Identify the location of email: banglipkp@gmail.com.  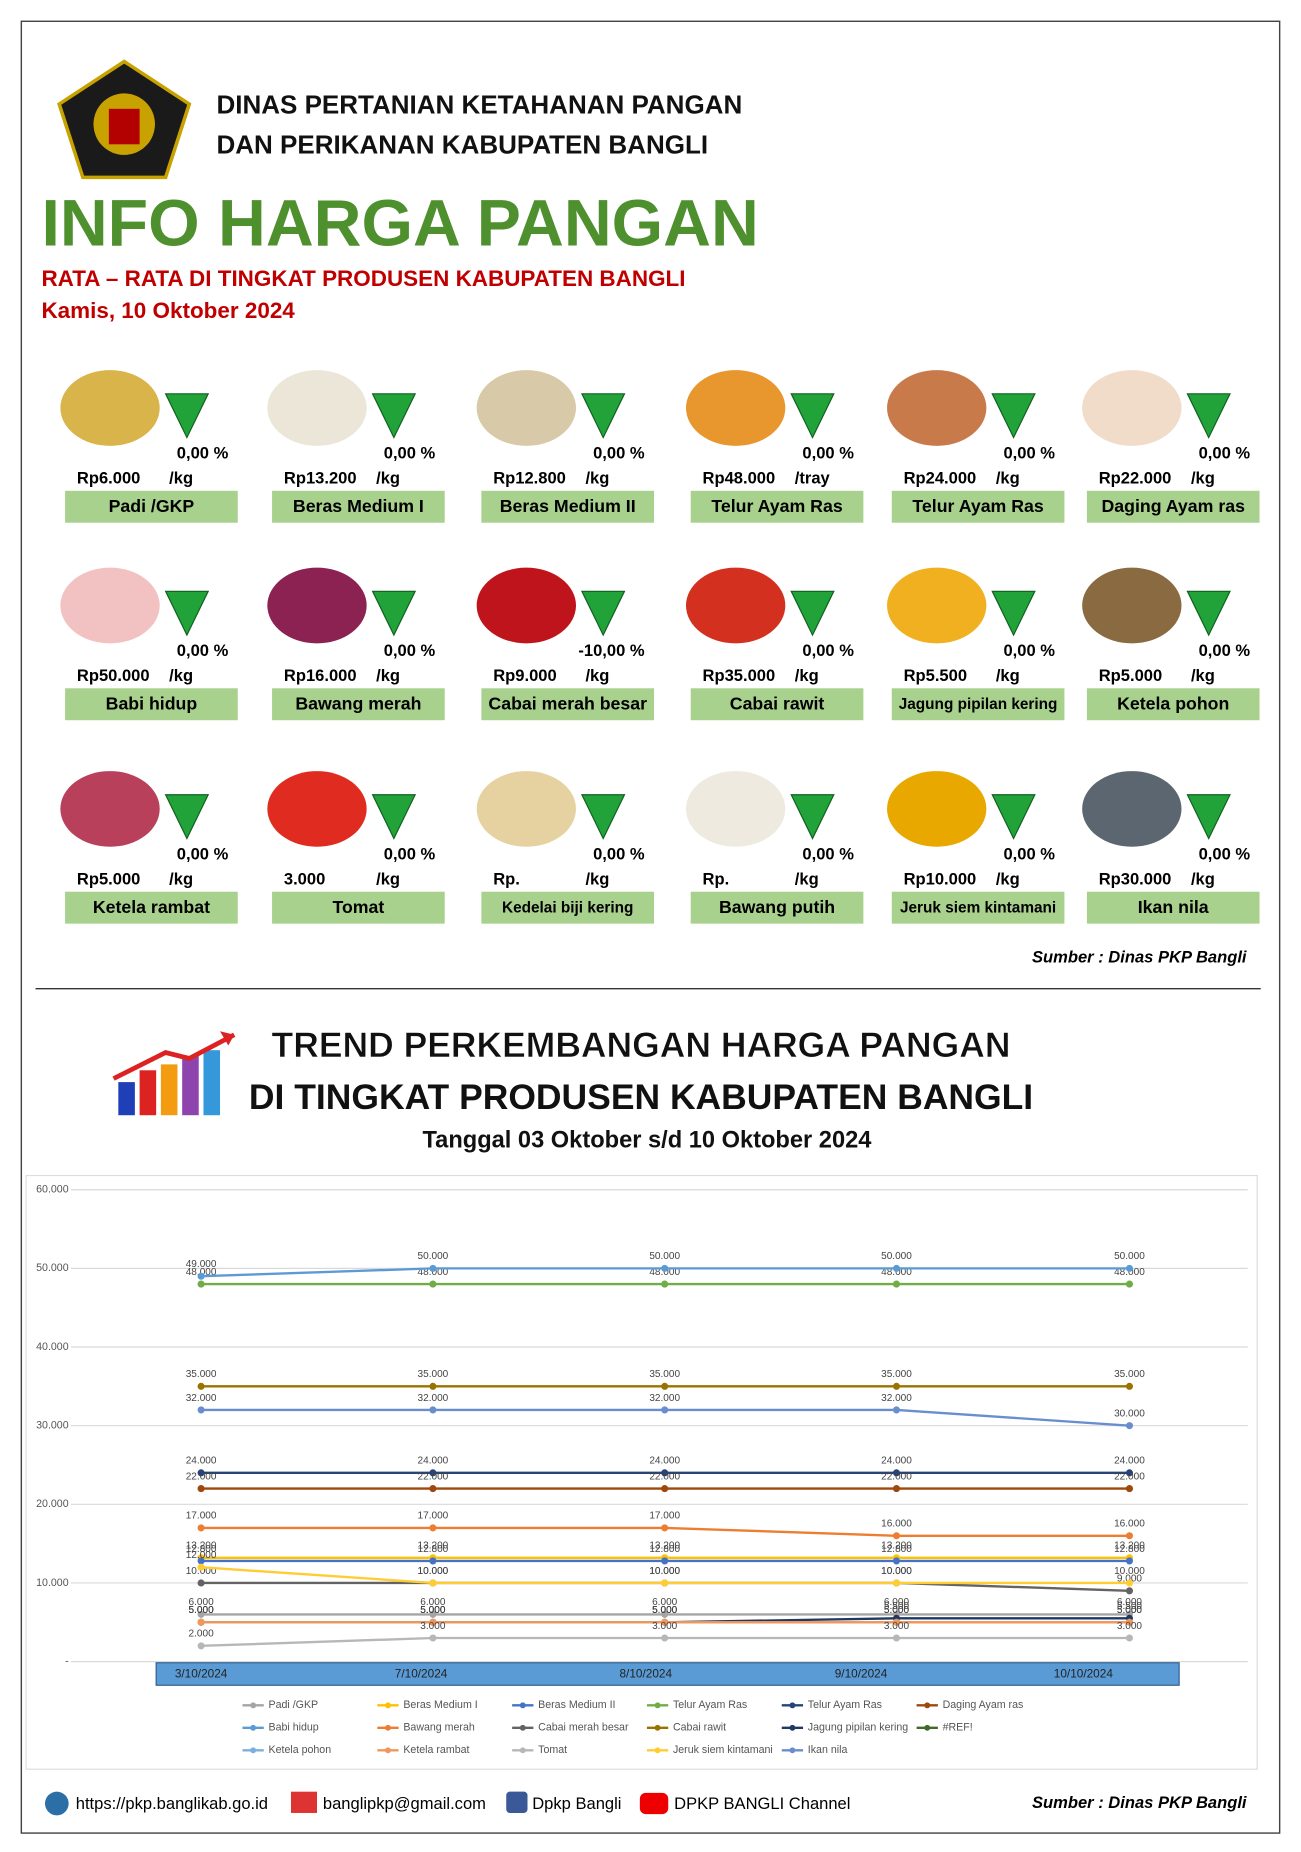
(404, 1803).